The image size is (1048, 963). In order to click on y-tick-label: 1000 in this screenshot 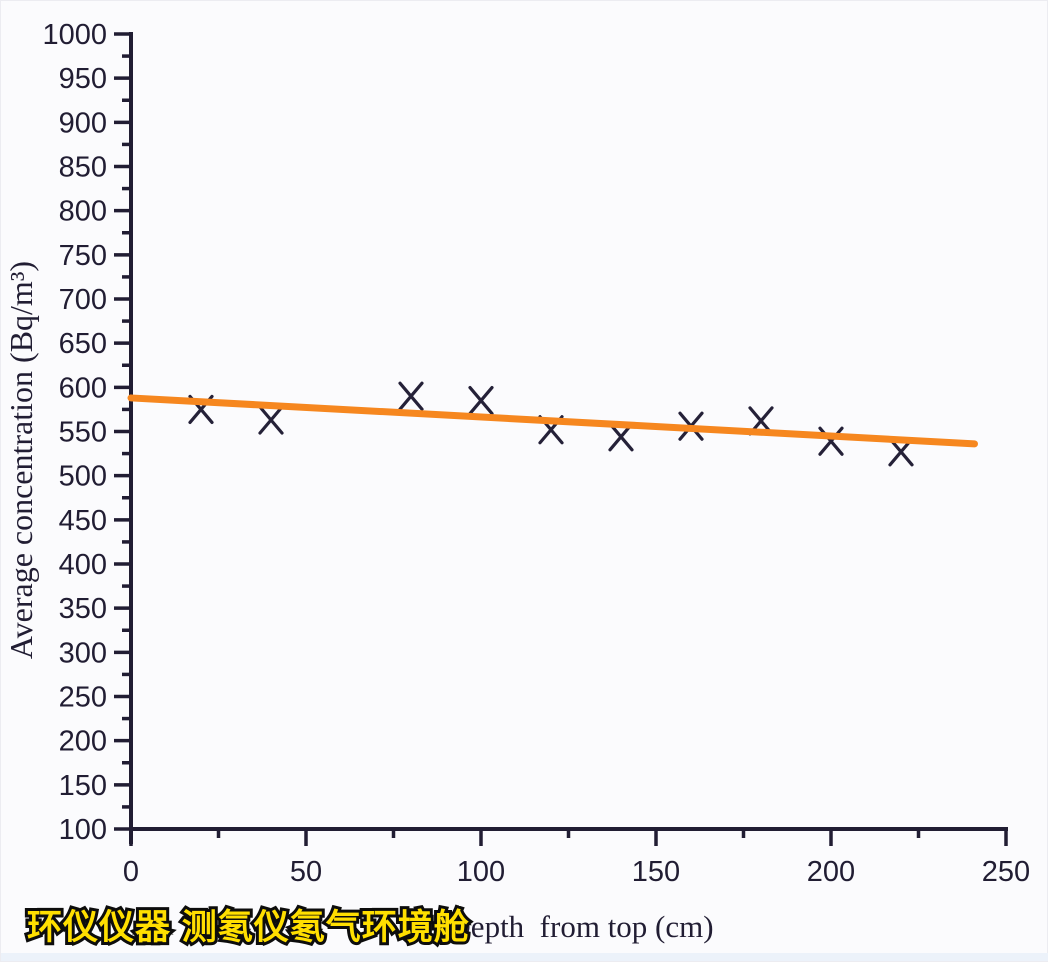, I will do `click(74, 35)`.